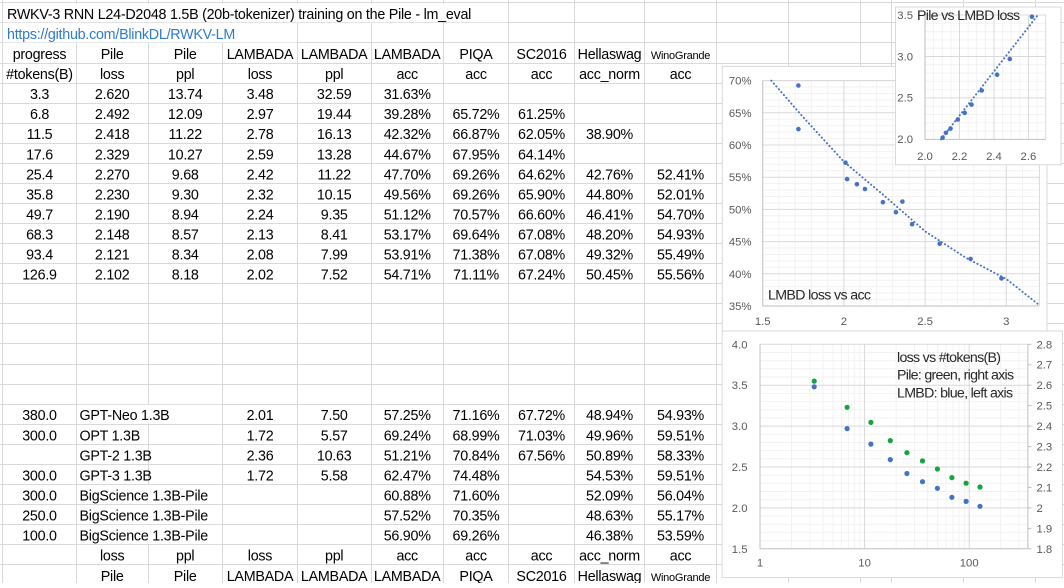  Describe the element at coordinates (740, 243) in the screenshot. I see `svg-text: 45%` at that location.